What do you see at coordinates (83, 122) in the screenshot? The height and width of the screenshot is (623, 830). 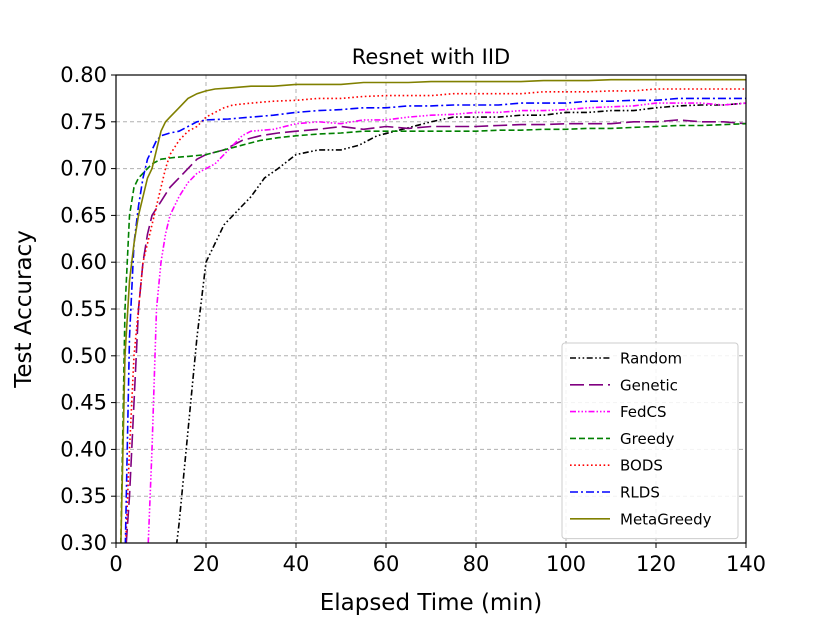 I see `y-tick-label: 0.75` at bounding box center [83, 122].